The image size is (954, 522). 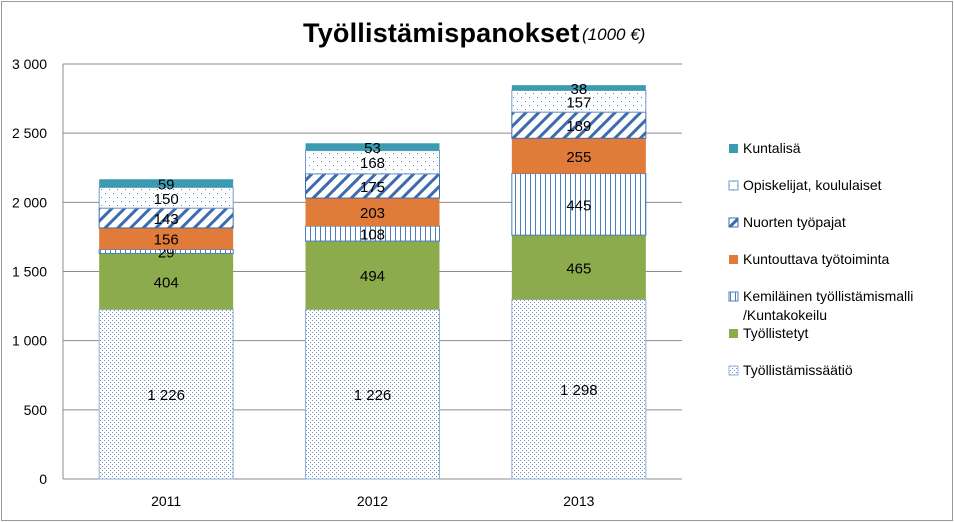 What do you see at coordinates (614, 34) in the screenshot?
I see `chart-subtitle: (1000 €)` at bounding box center [614, 34].